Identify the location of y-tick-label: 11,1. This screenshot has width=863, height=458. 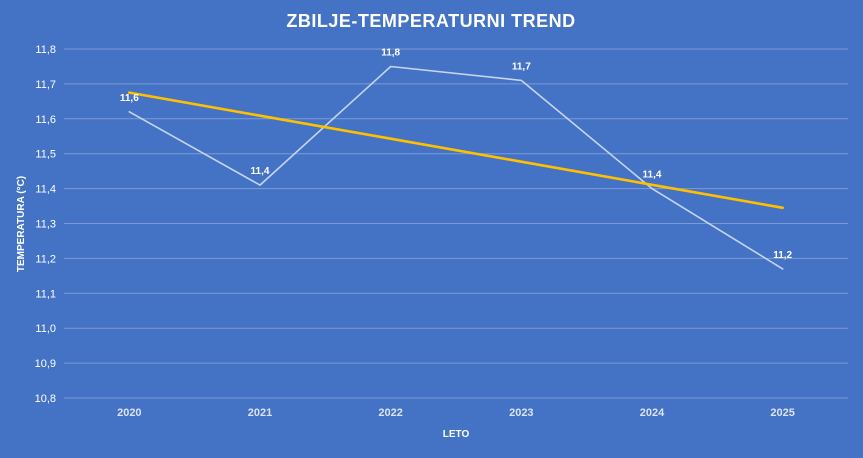
(45, 294).